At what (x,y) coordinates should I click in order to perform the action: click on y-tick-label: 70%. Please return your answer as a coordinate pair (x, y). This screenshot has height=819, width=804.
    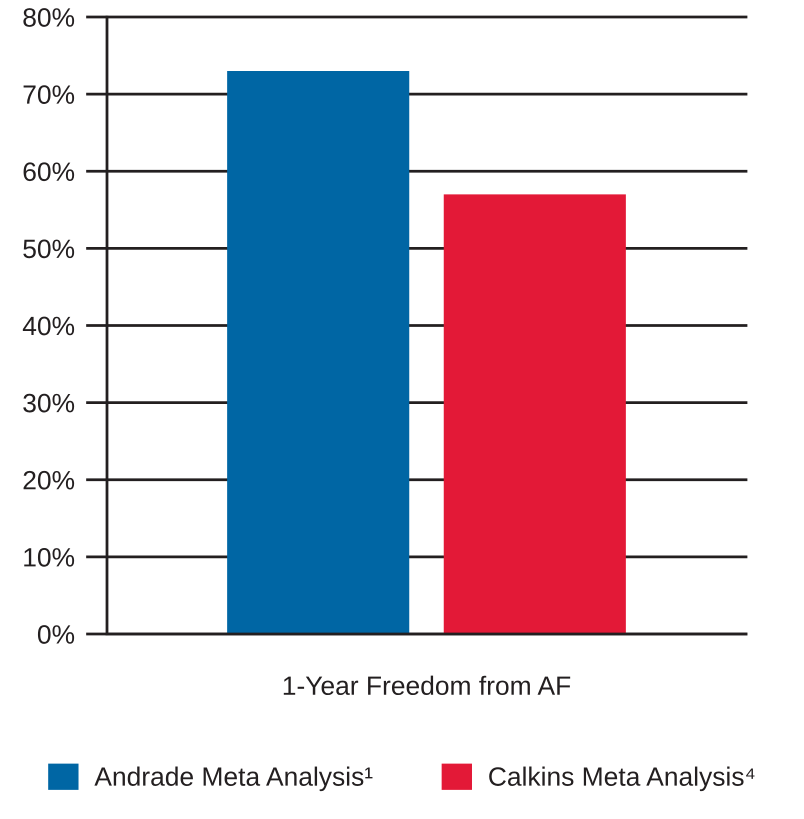
    Looking at the image, I should click on (49, 94).